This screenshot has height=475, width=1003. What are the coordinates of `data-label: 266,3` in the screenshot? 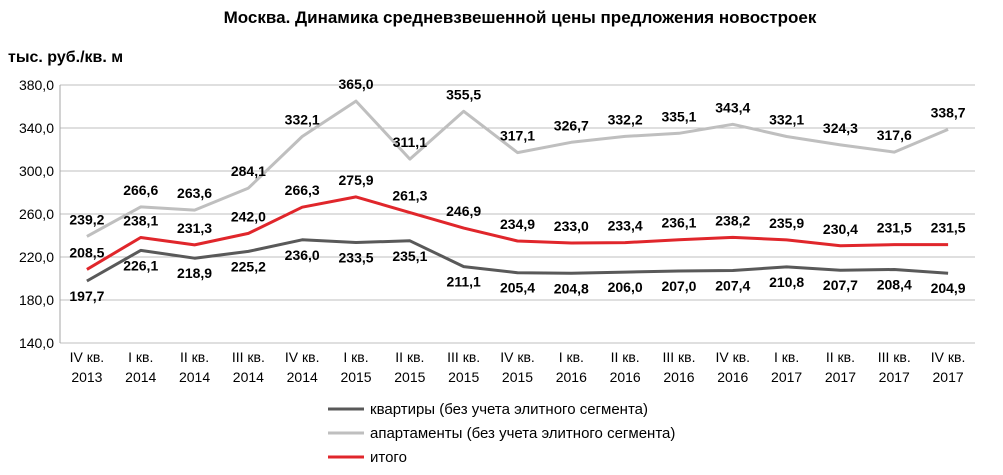 It's located at (302, 190).